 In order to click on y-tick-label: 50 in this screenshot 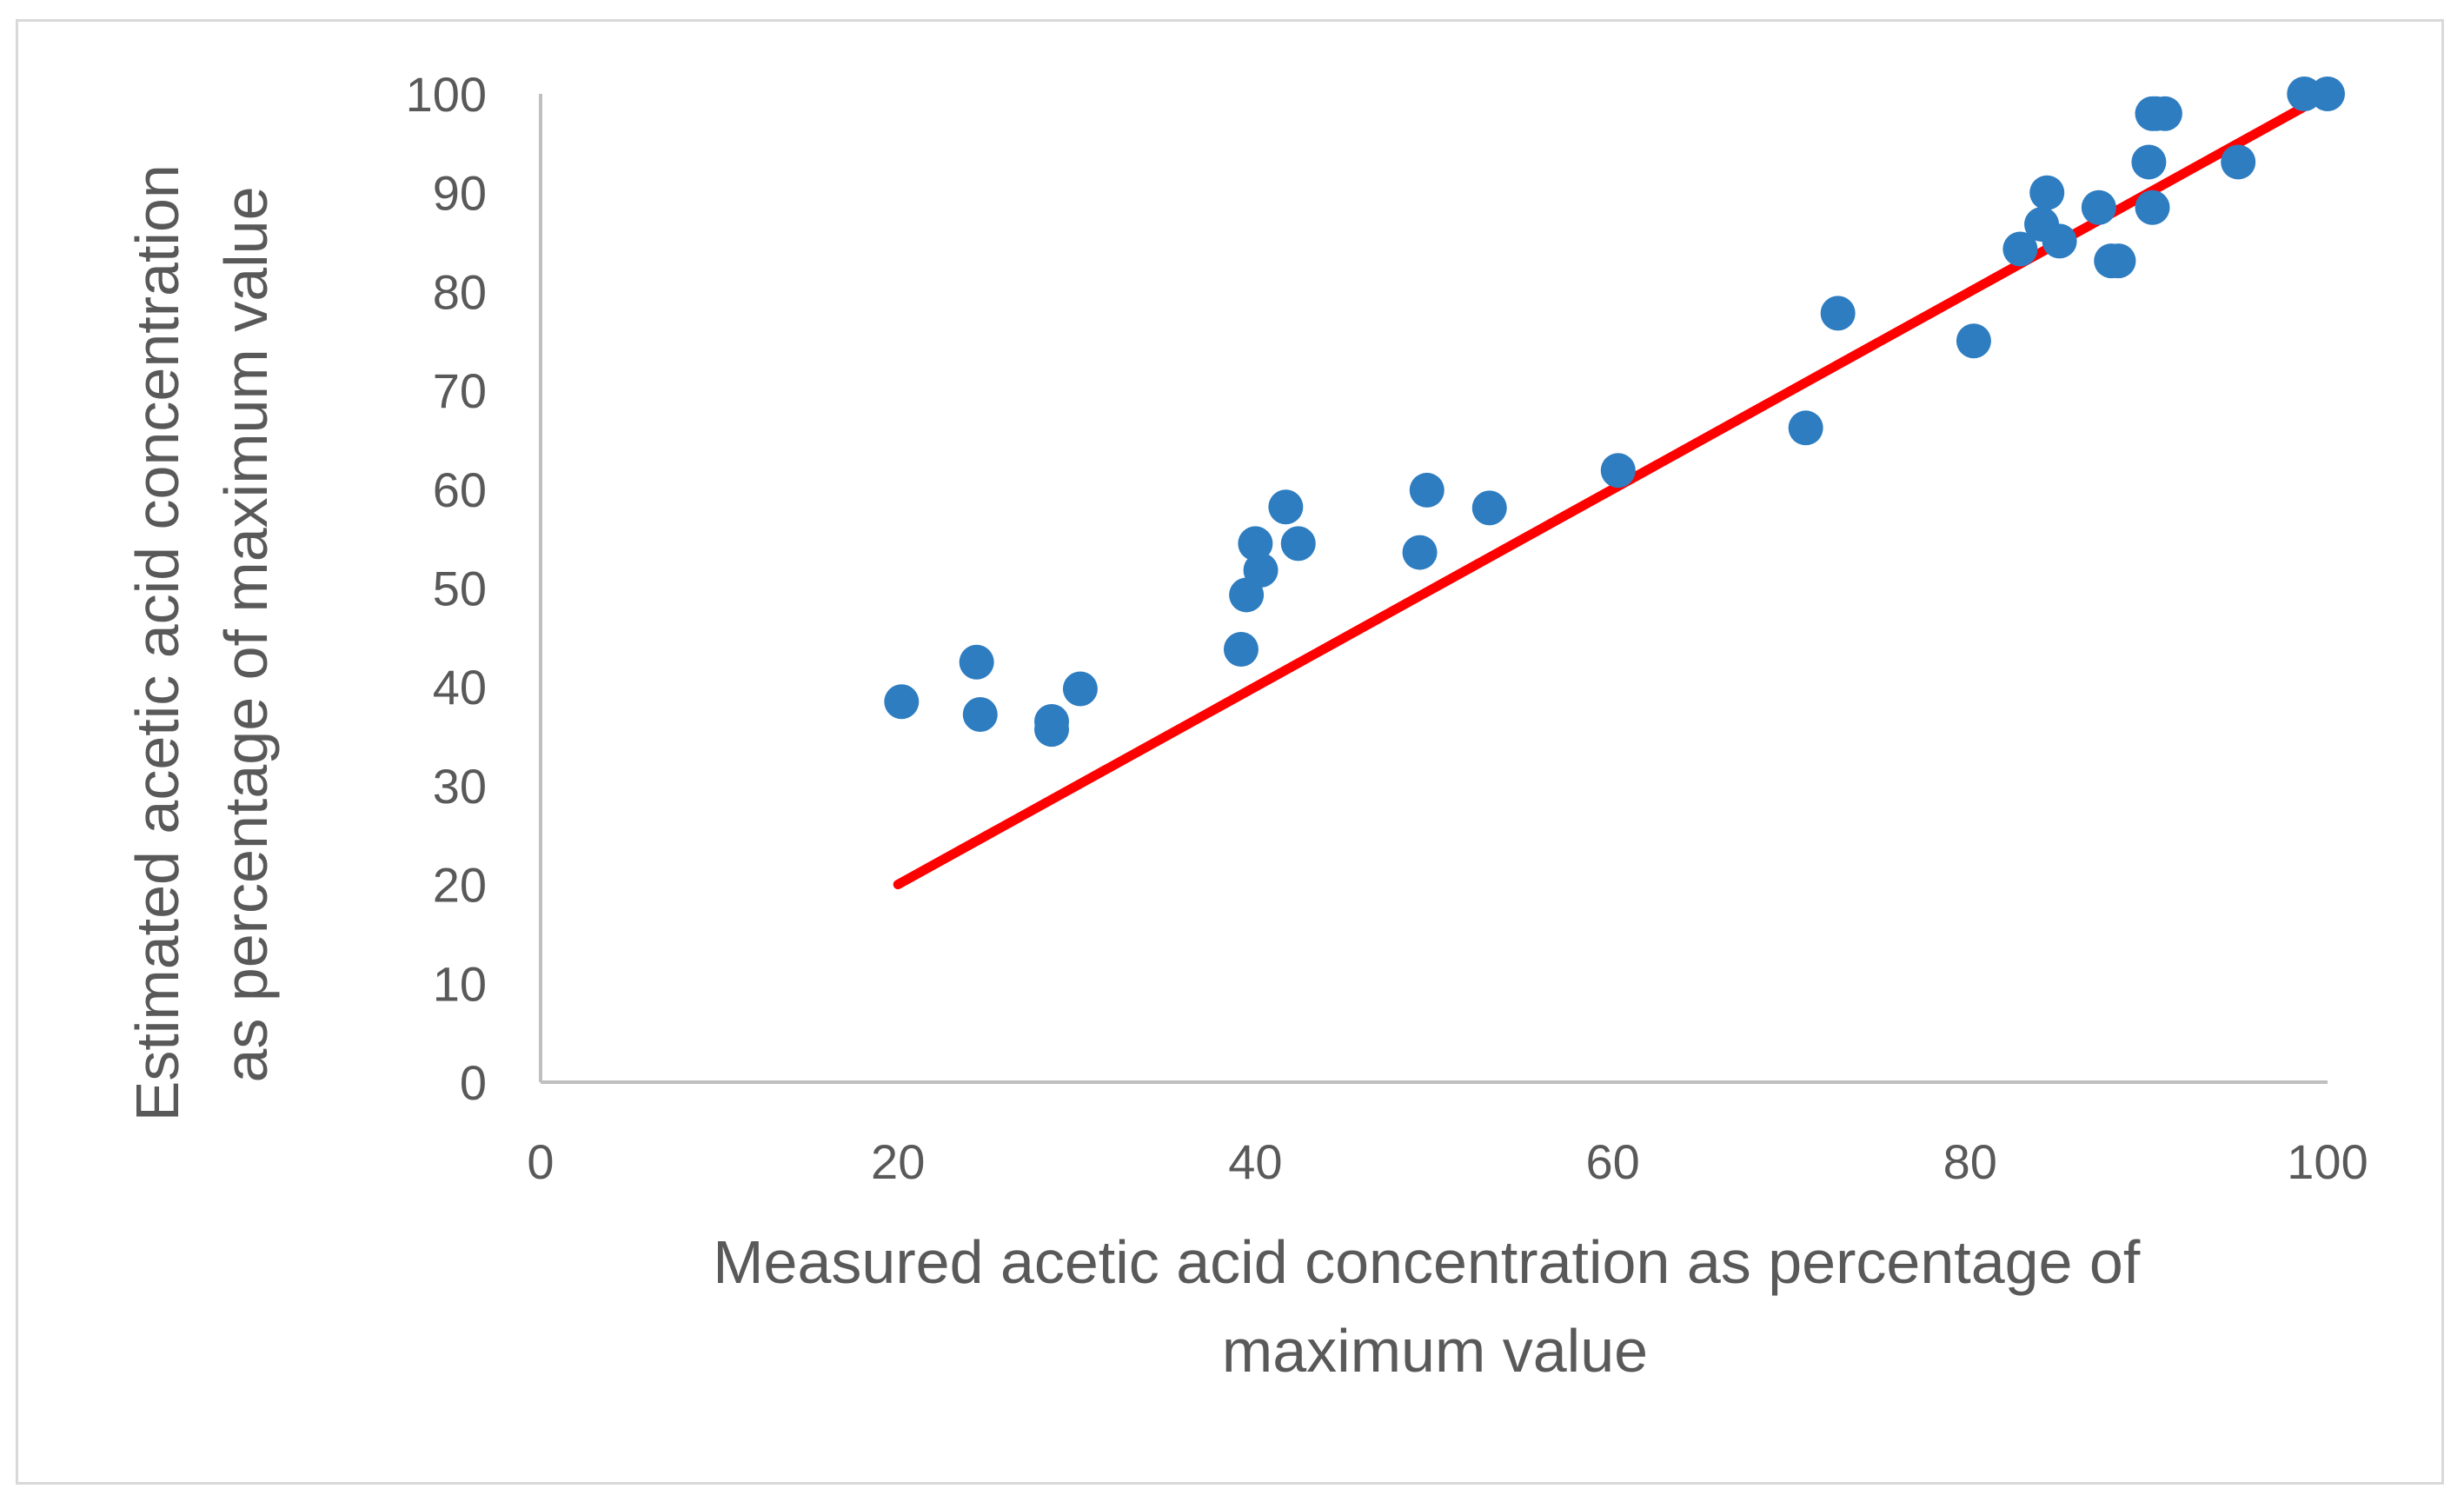, I will do `click(460, 589)`.